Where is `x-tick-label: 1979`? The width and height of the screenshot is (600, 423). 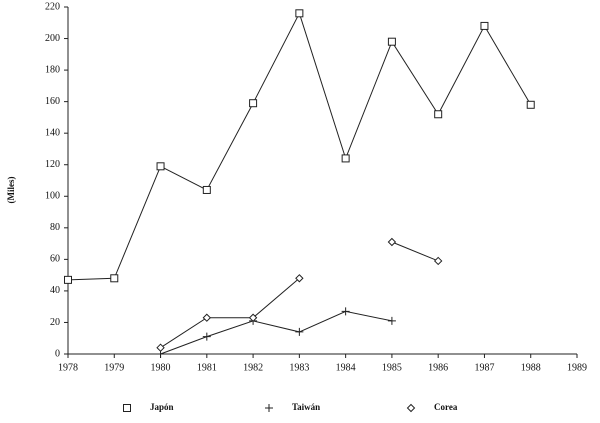 x-tick-label: 1979 is located at coordinates (114, 367).